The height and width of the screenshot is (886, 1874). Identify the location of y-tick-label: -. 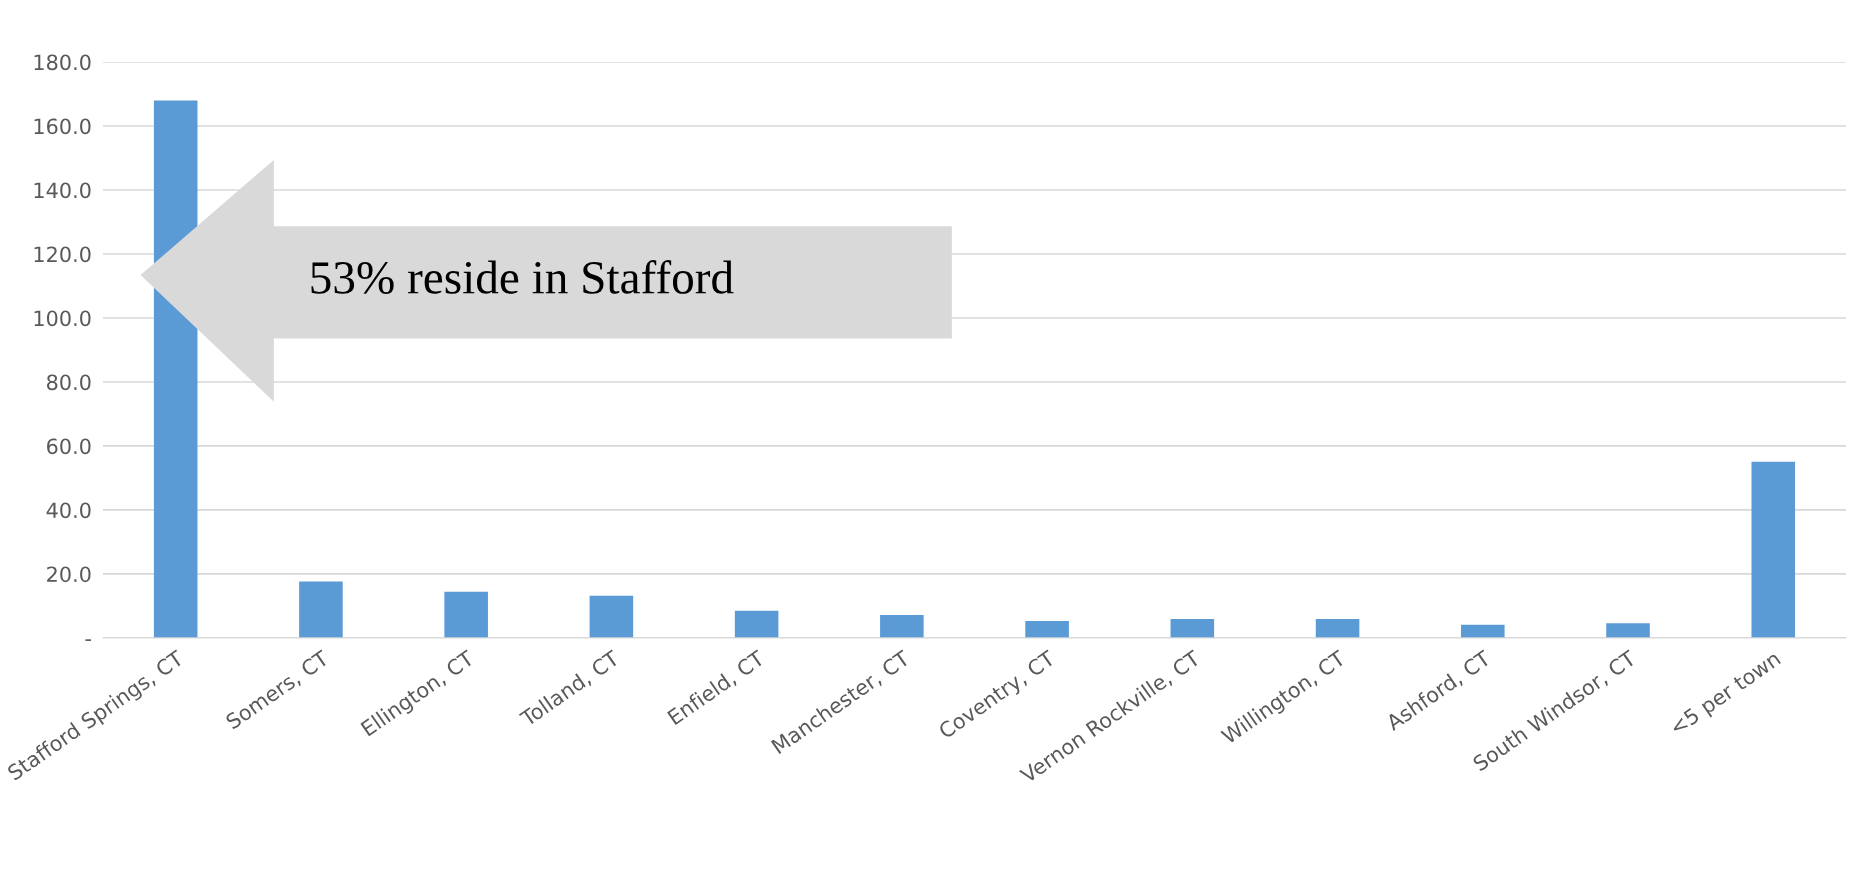
(88, 640).